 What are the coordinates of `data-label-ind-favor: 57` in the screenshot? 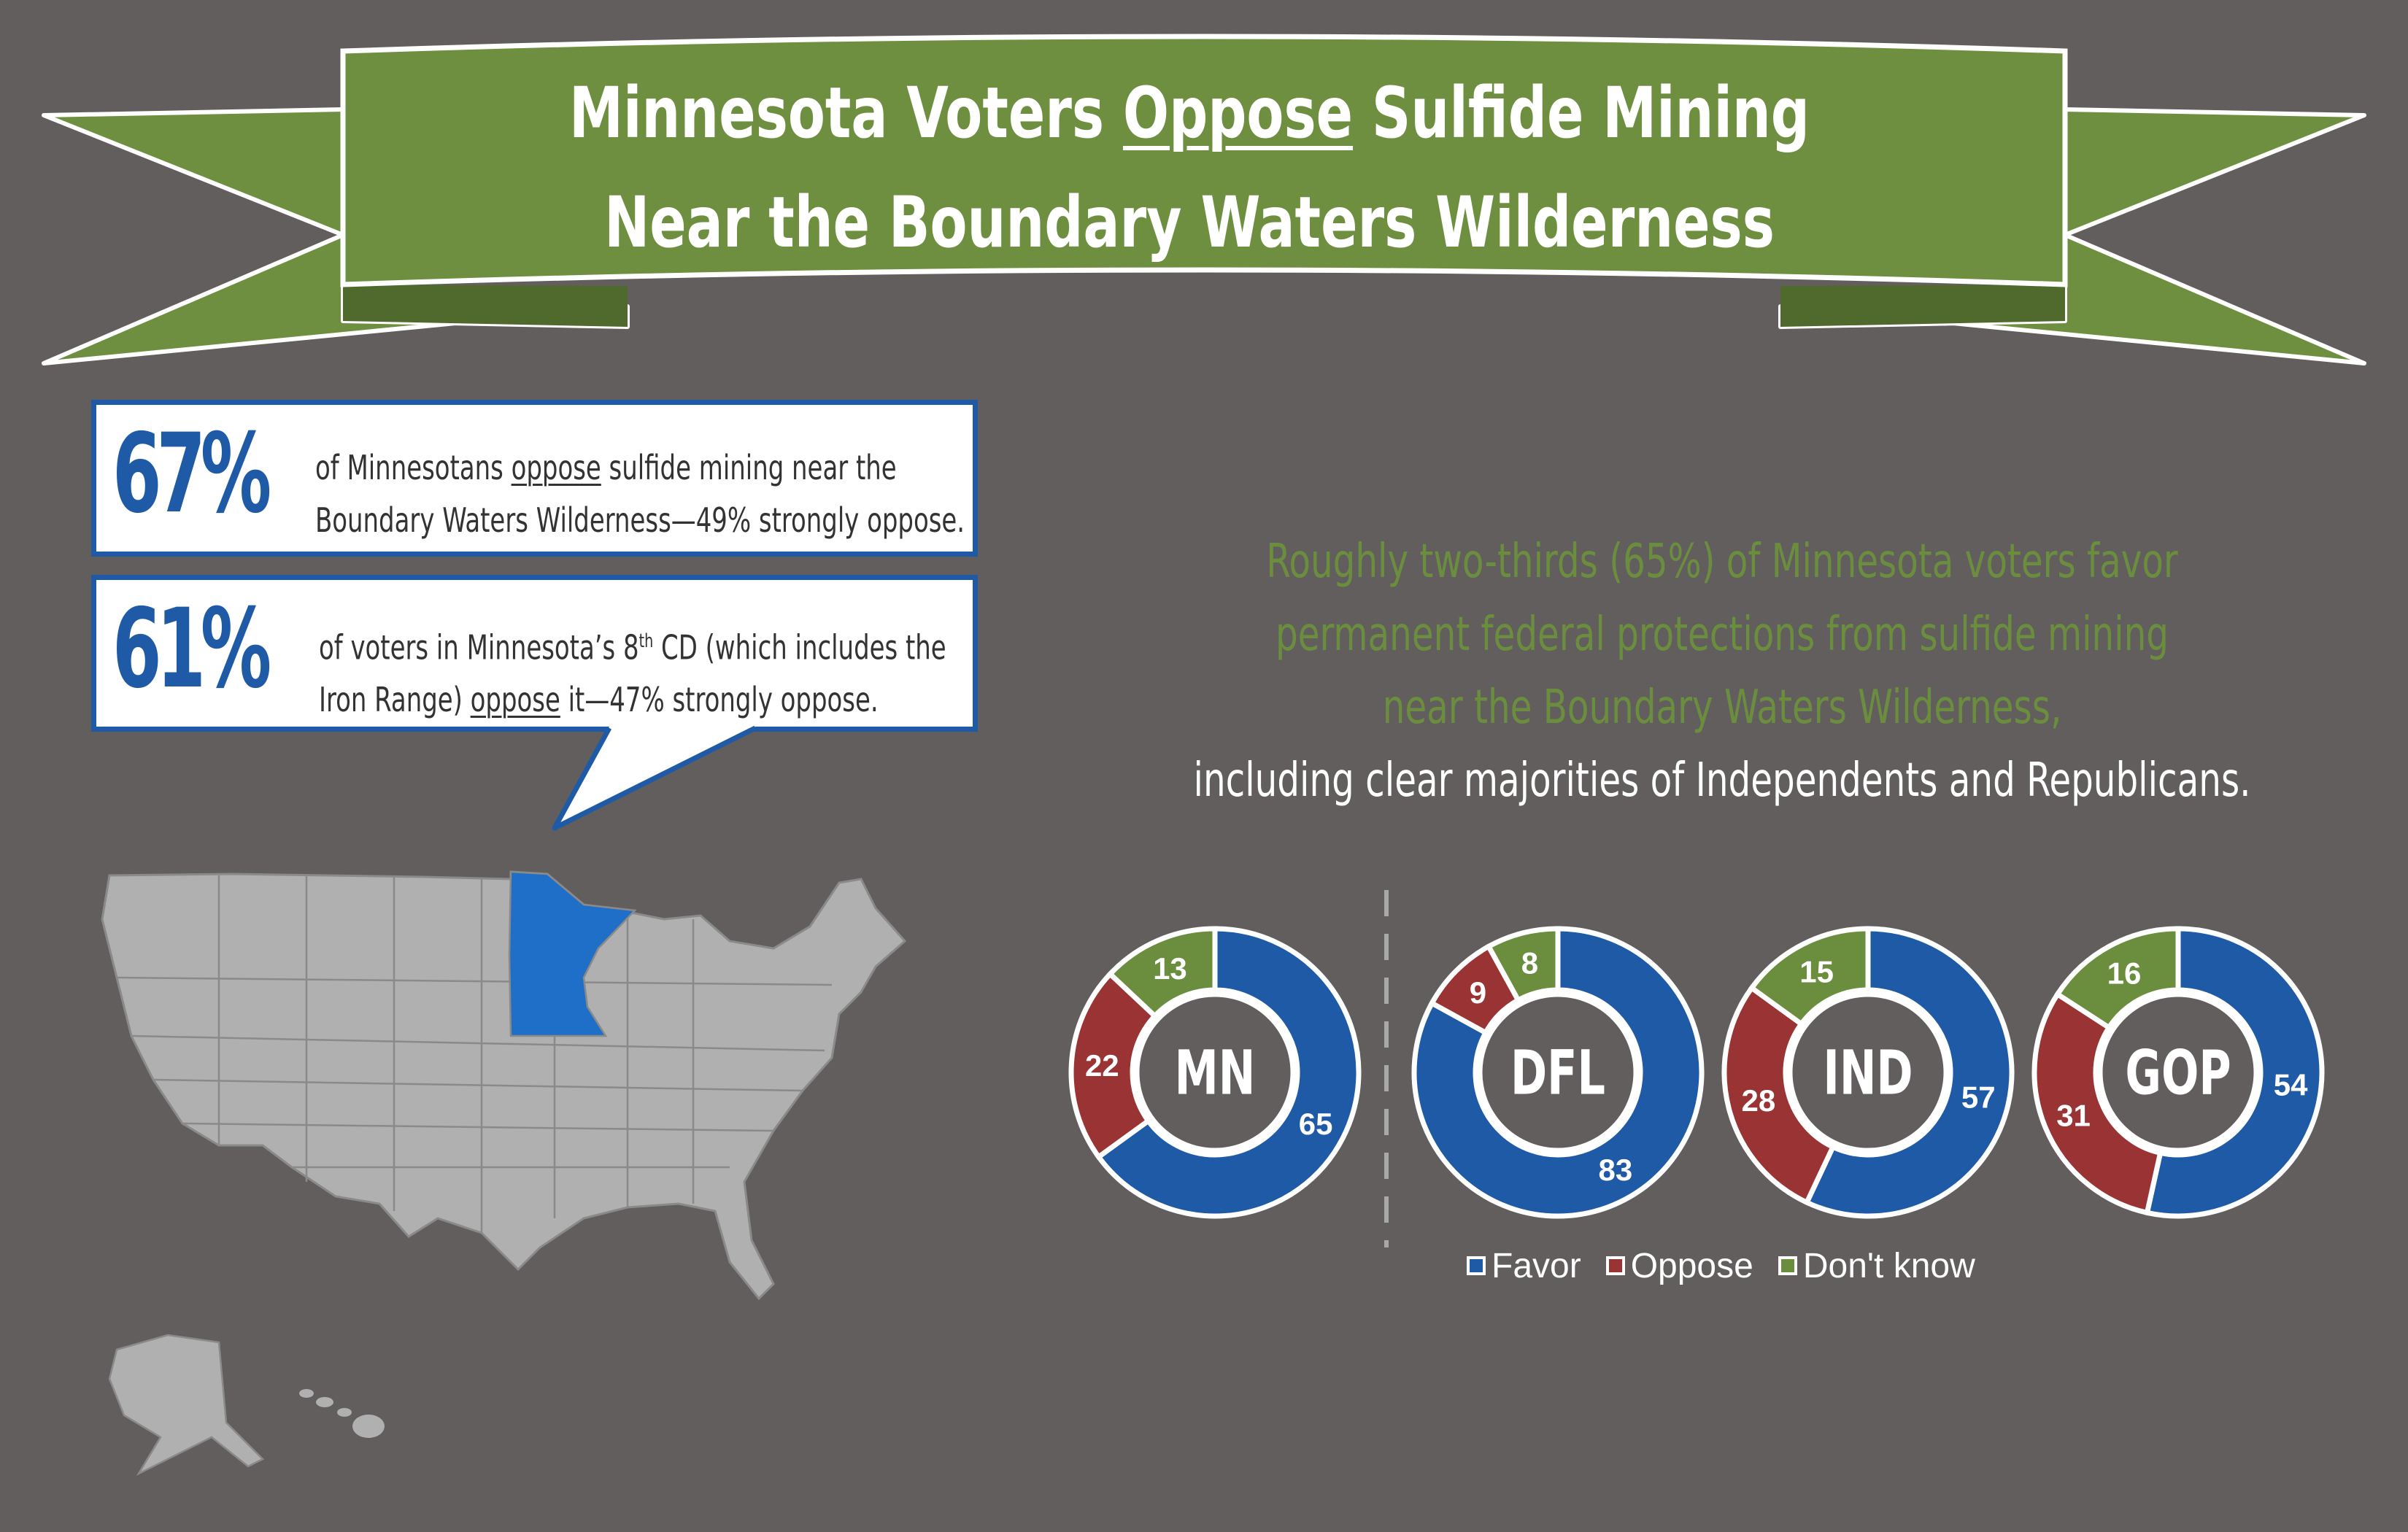 It's located at (1978, 1097).